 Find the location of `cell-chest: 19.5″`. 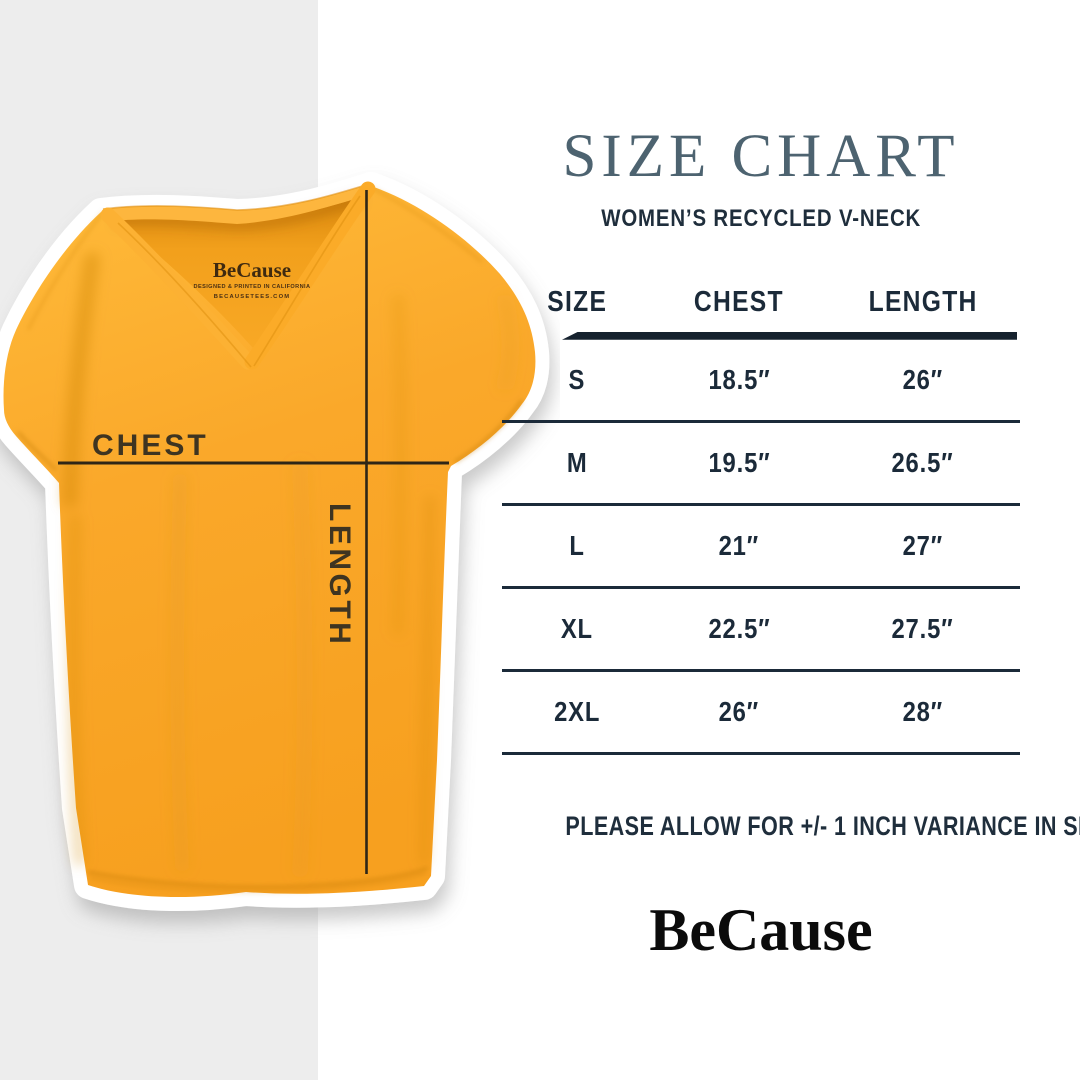

cell-chest: 19.5″ is located at coordinates (738, 462).